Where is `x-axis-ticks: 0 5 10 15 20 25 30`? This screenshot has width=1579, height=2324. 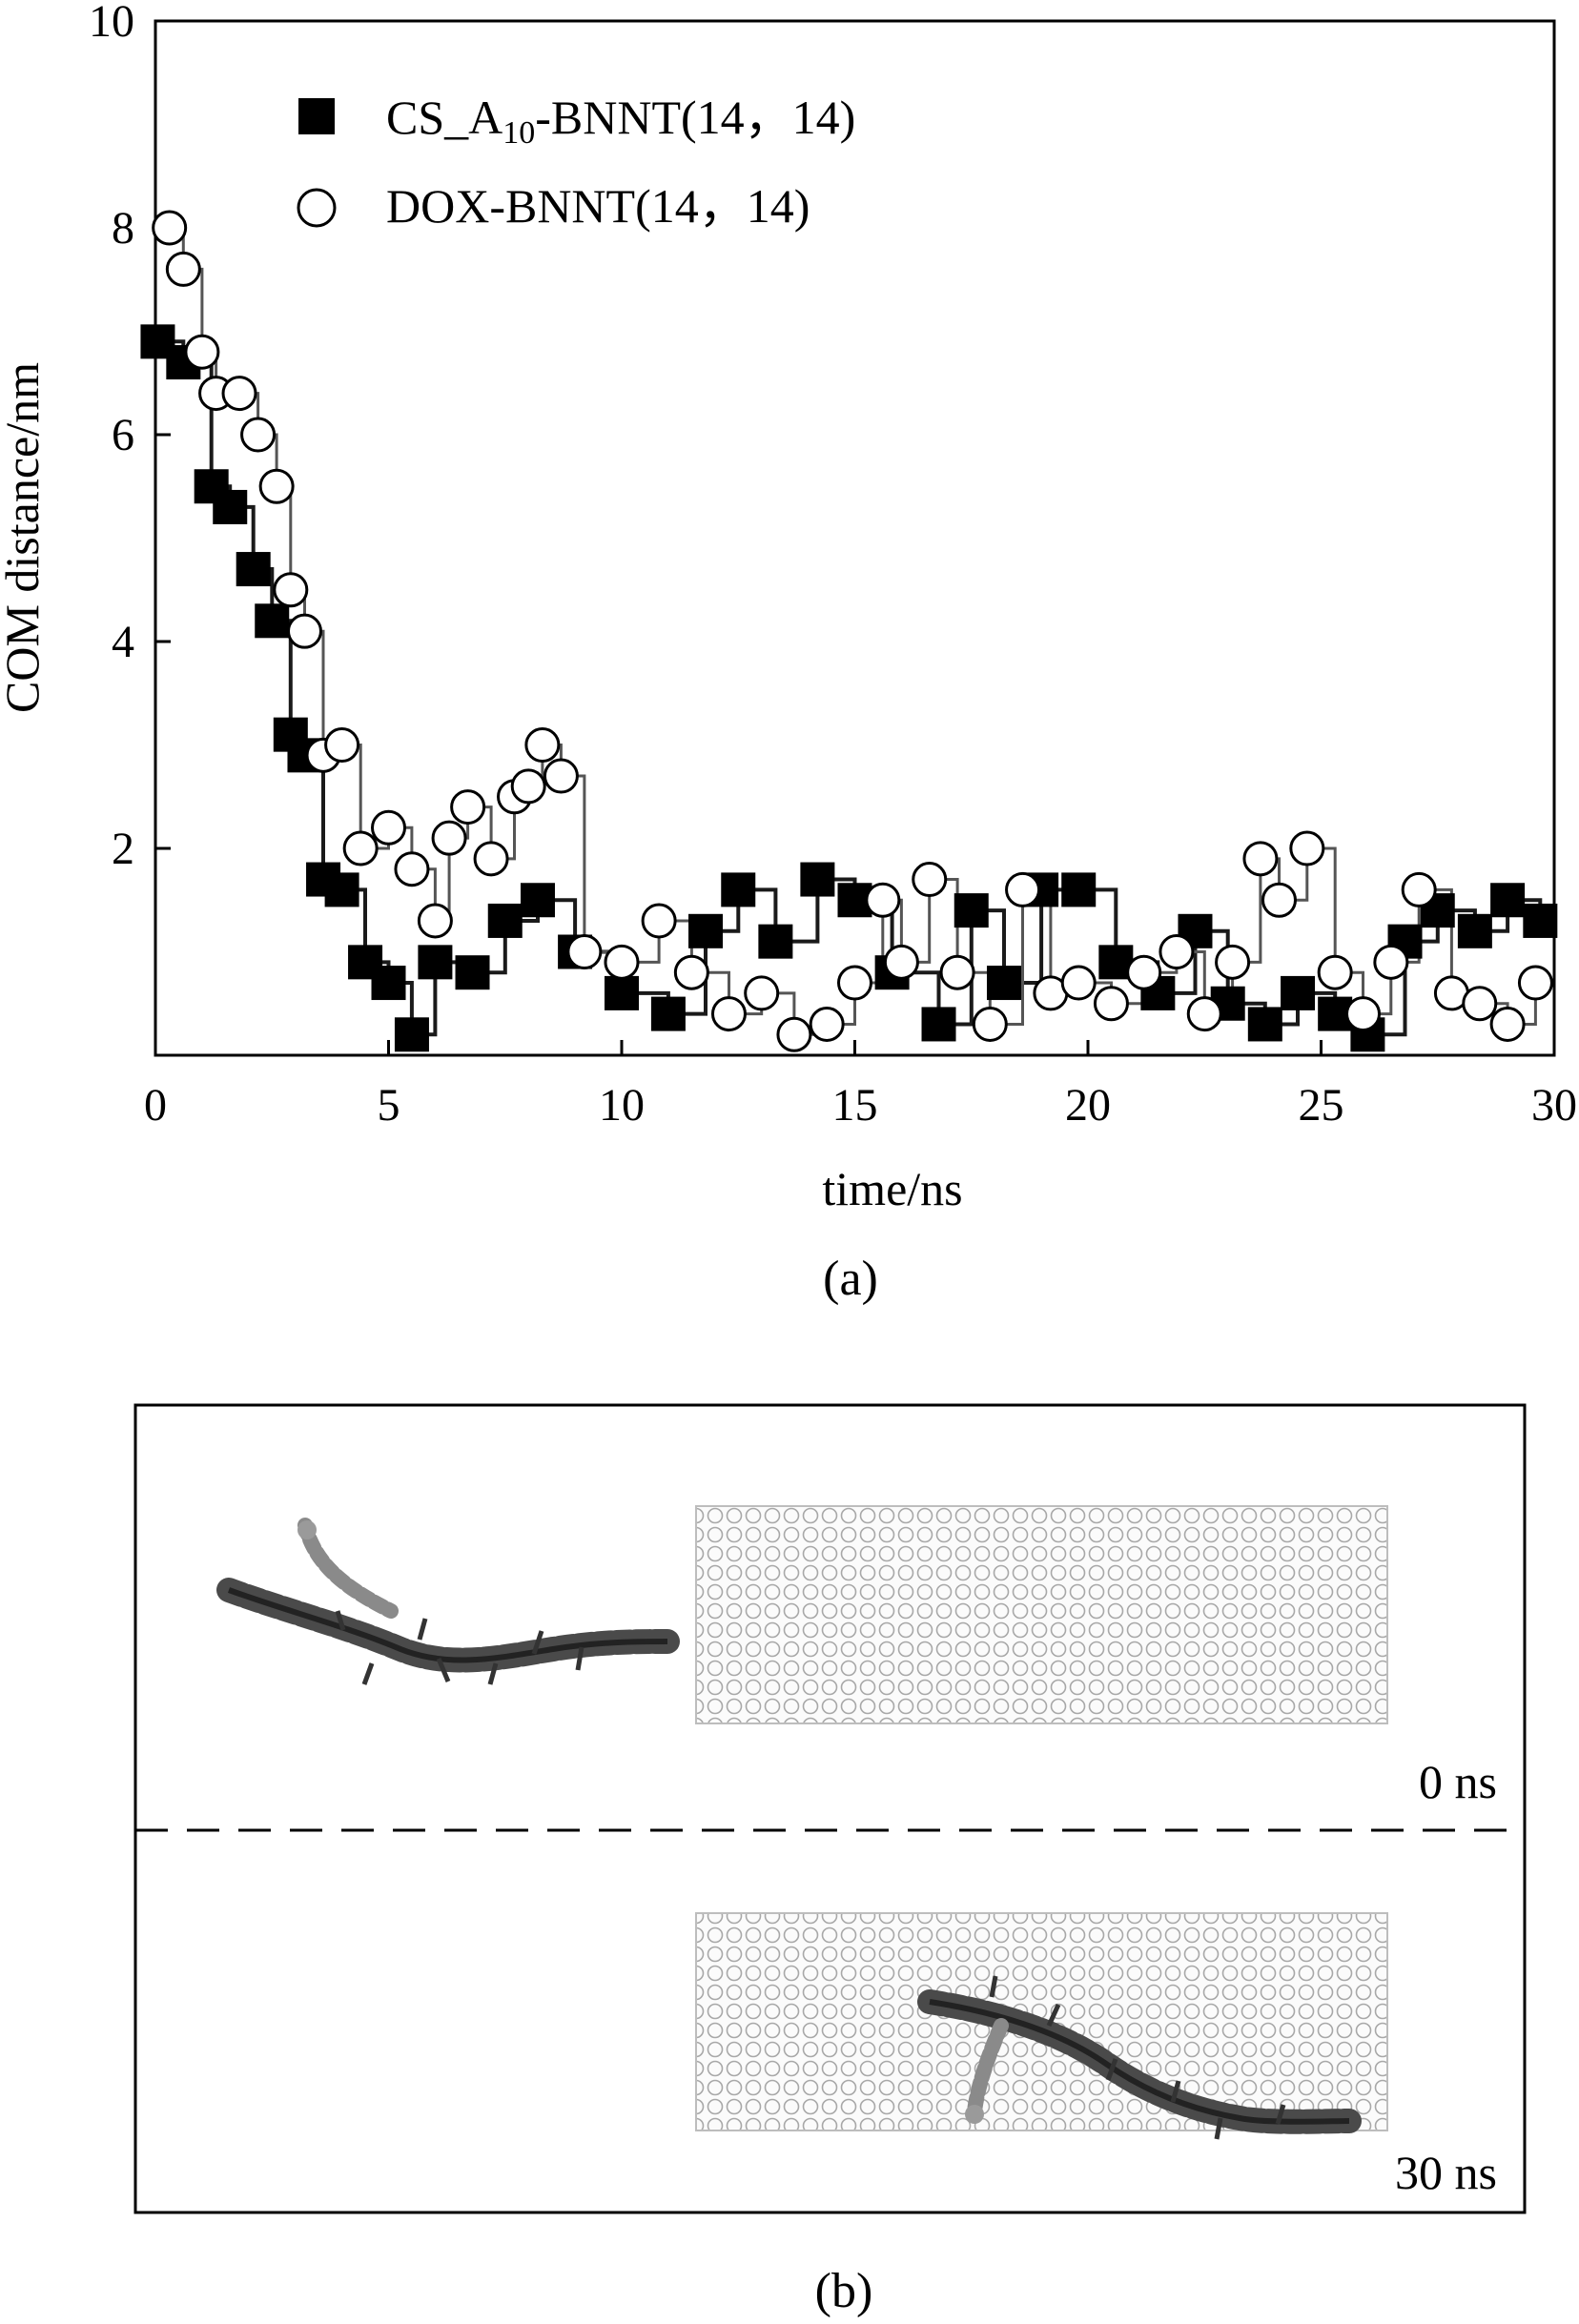 x-axis-ticks: 0 5 10 15 20 25 30 is located at coordinates (860, 1085).